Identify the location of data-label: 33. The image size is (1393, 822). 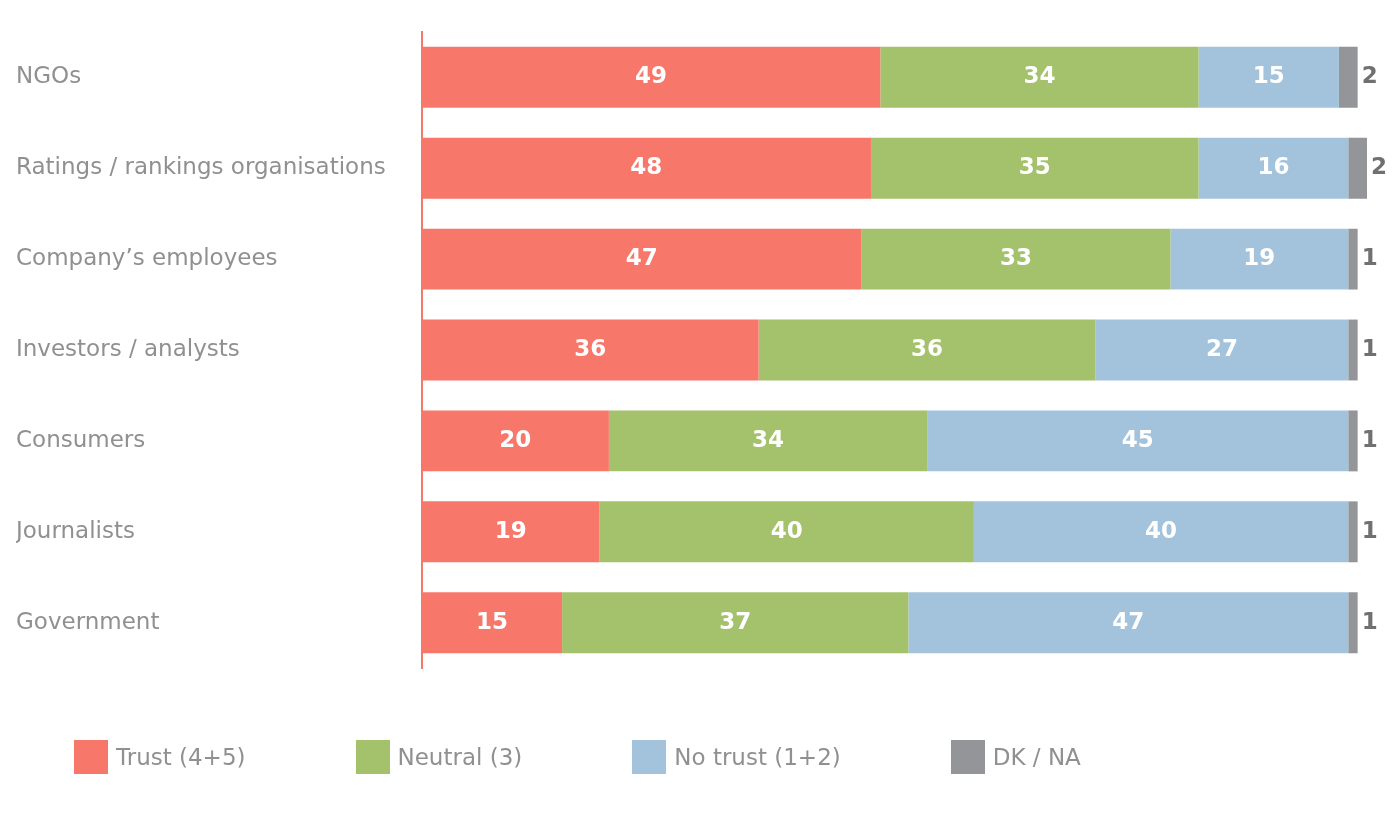
(1016, 257).